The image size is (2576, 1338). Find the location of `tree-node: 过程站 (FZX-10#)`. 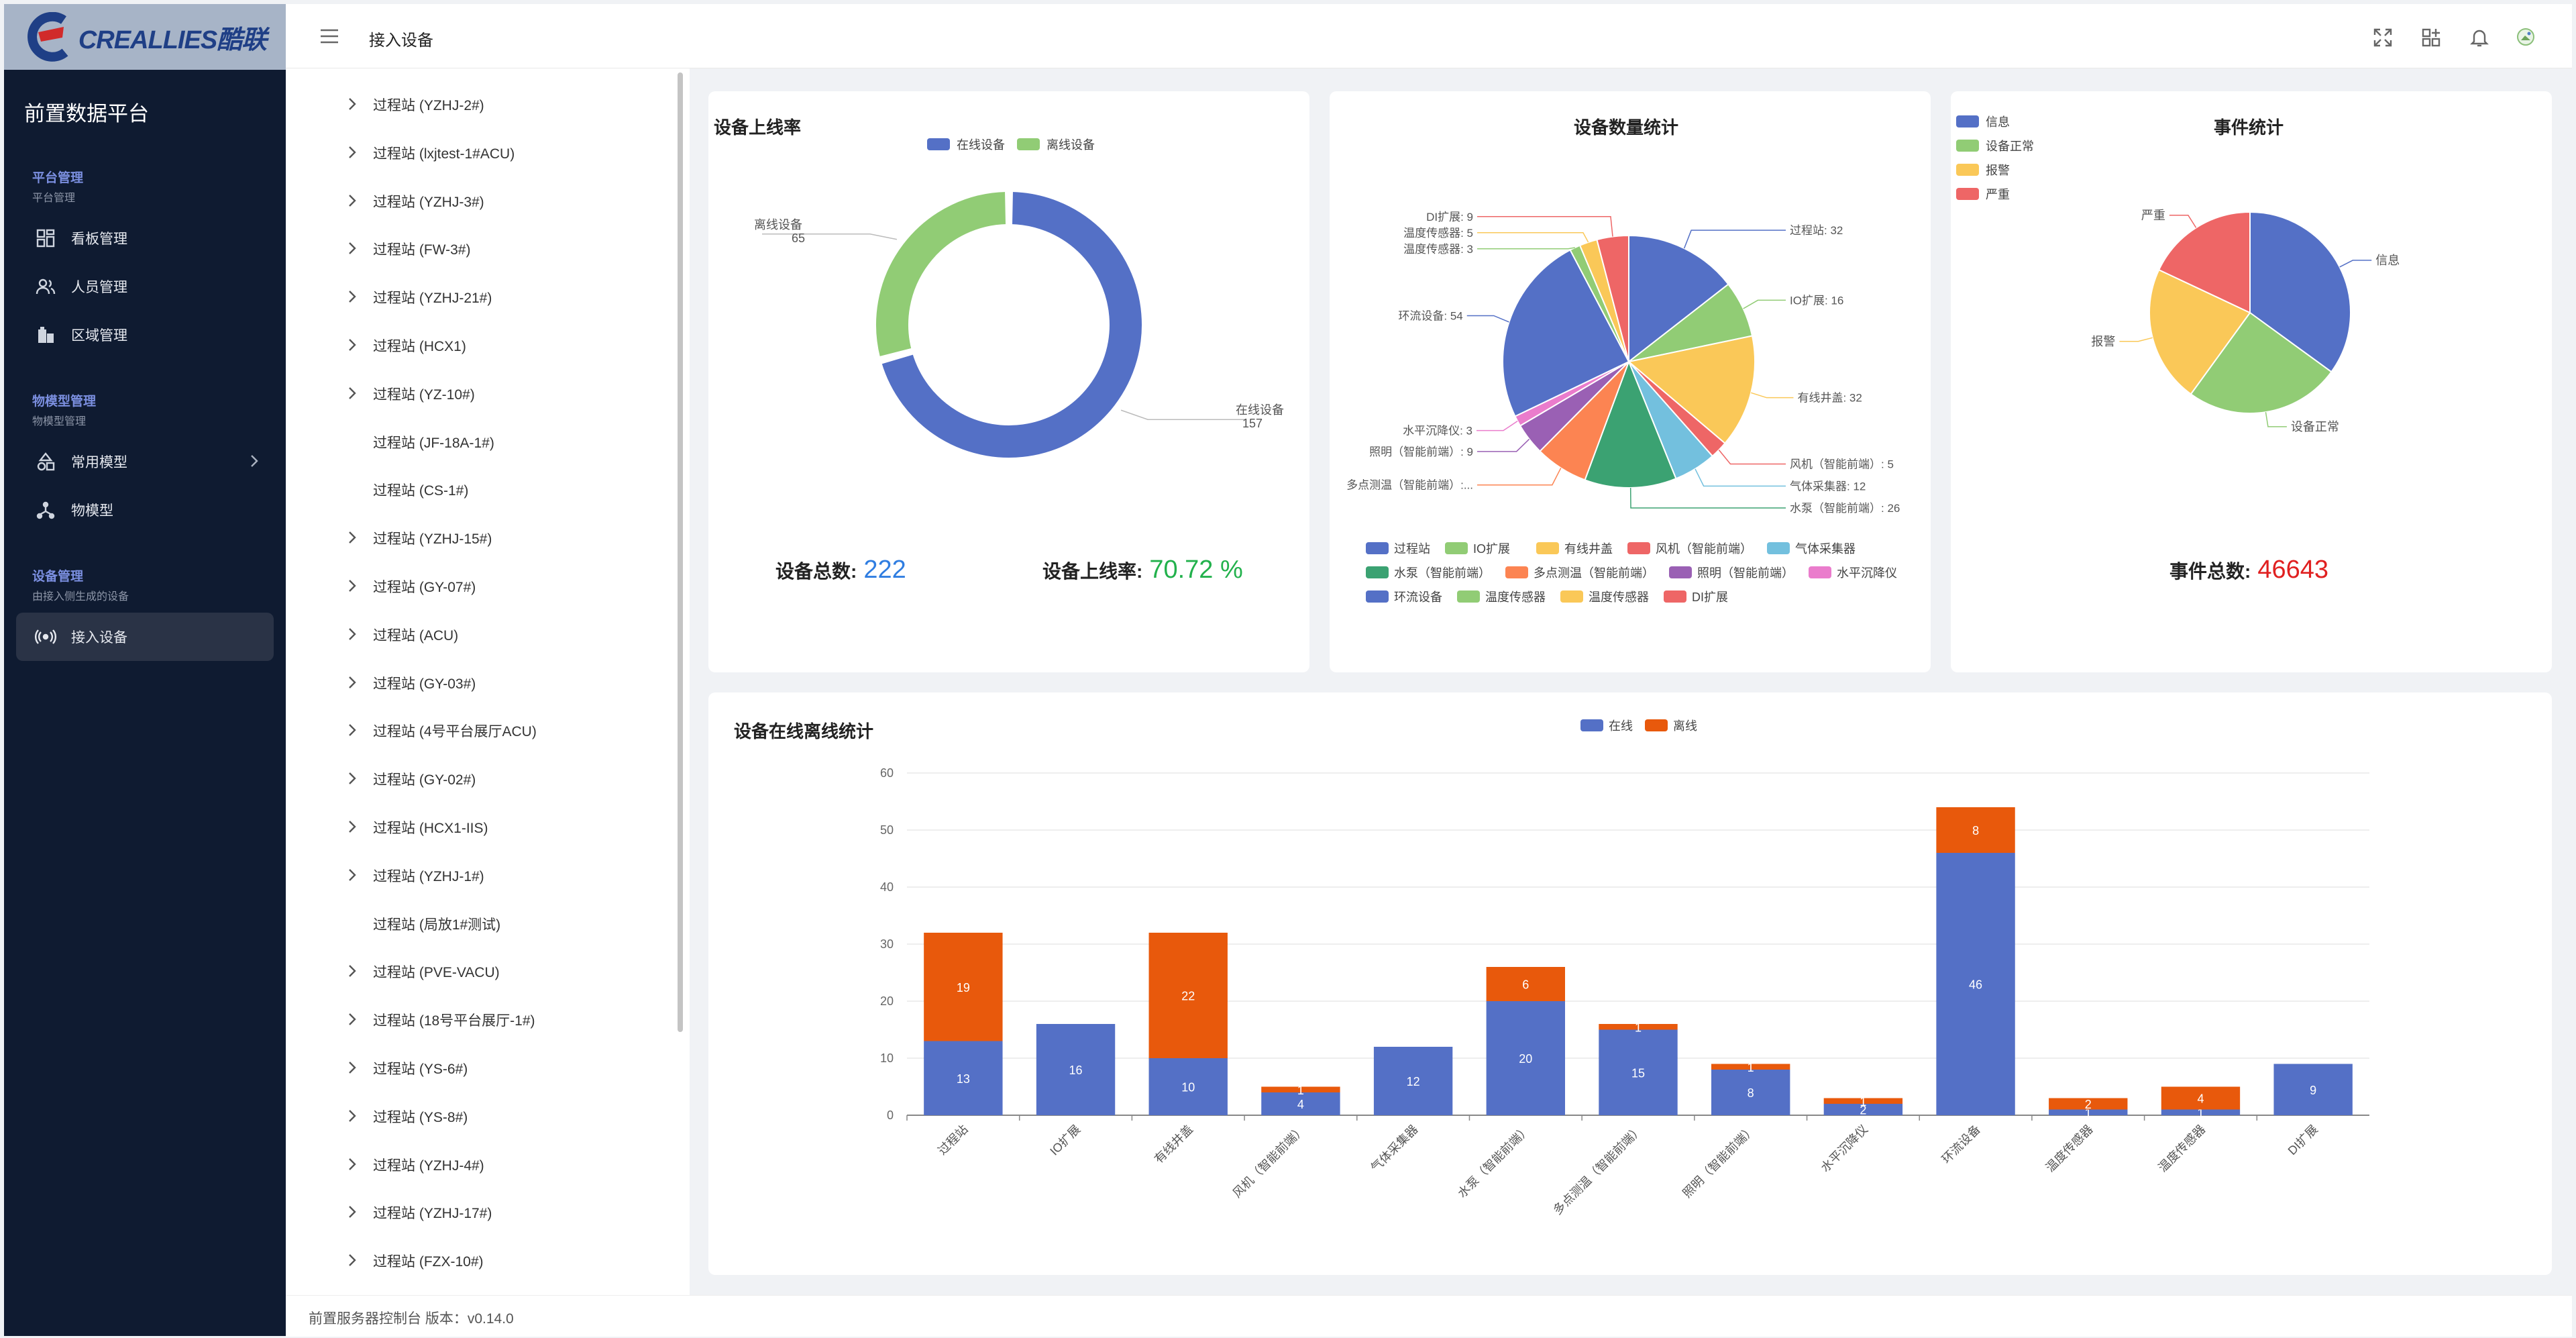

tree-node: 过程站 (FZX-10#) is located at coordinates (480, 1260).